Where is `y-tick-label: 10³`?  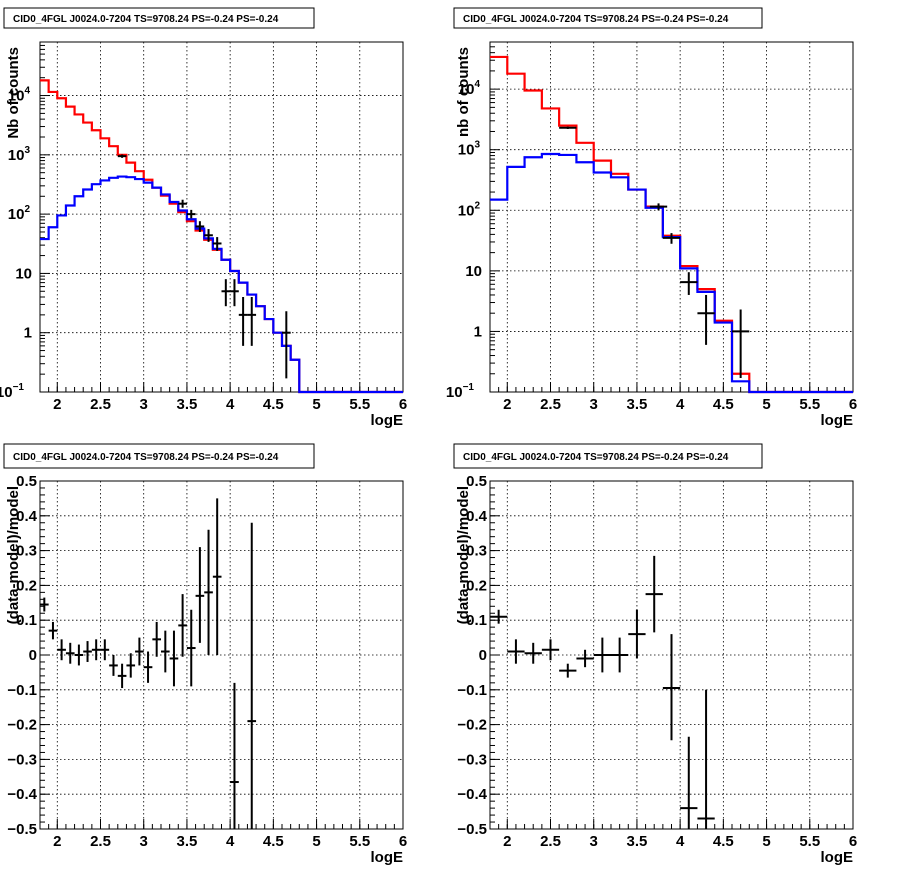
y-tick-label: 10³ is located at coordinates (469, 149).